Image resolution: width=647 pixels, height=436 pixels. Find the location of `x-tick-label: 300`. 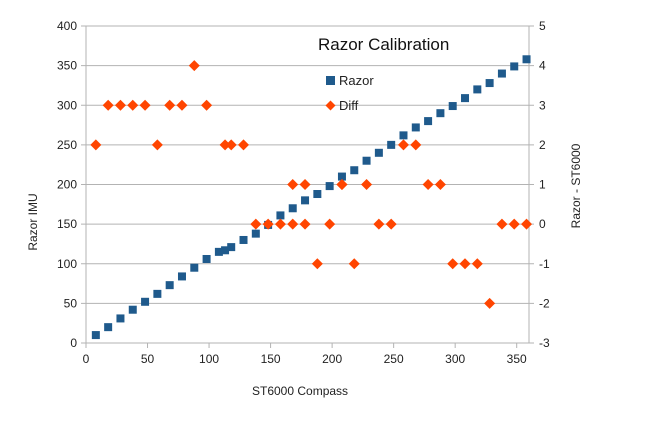

x-tick-label: 300 is located at coordinates (455, 359).